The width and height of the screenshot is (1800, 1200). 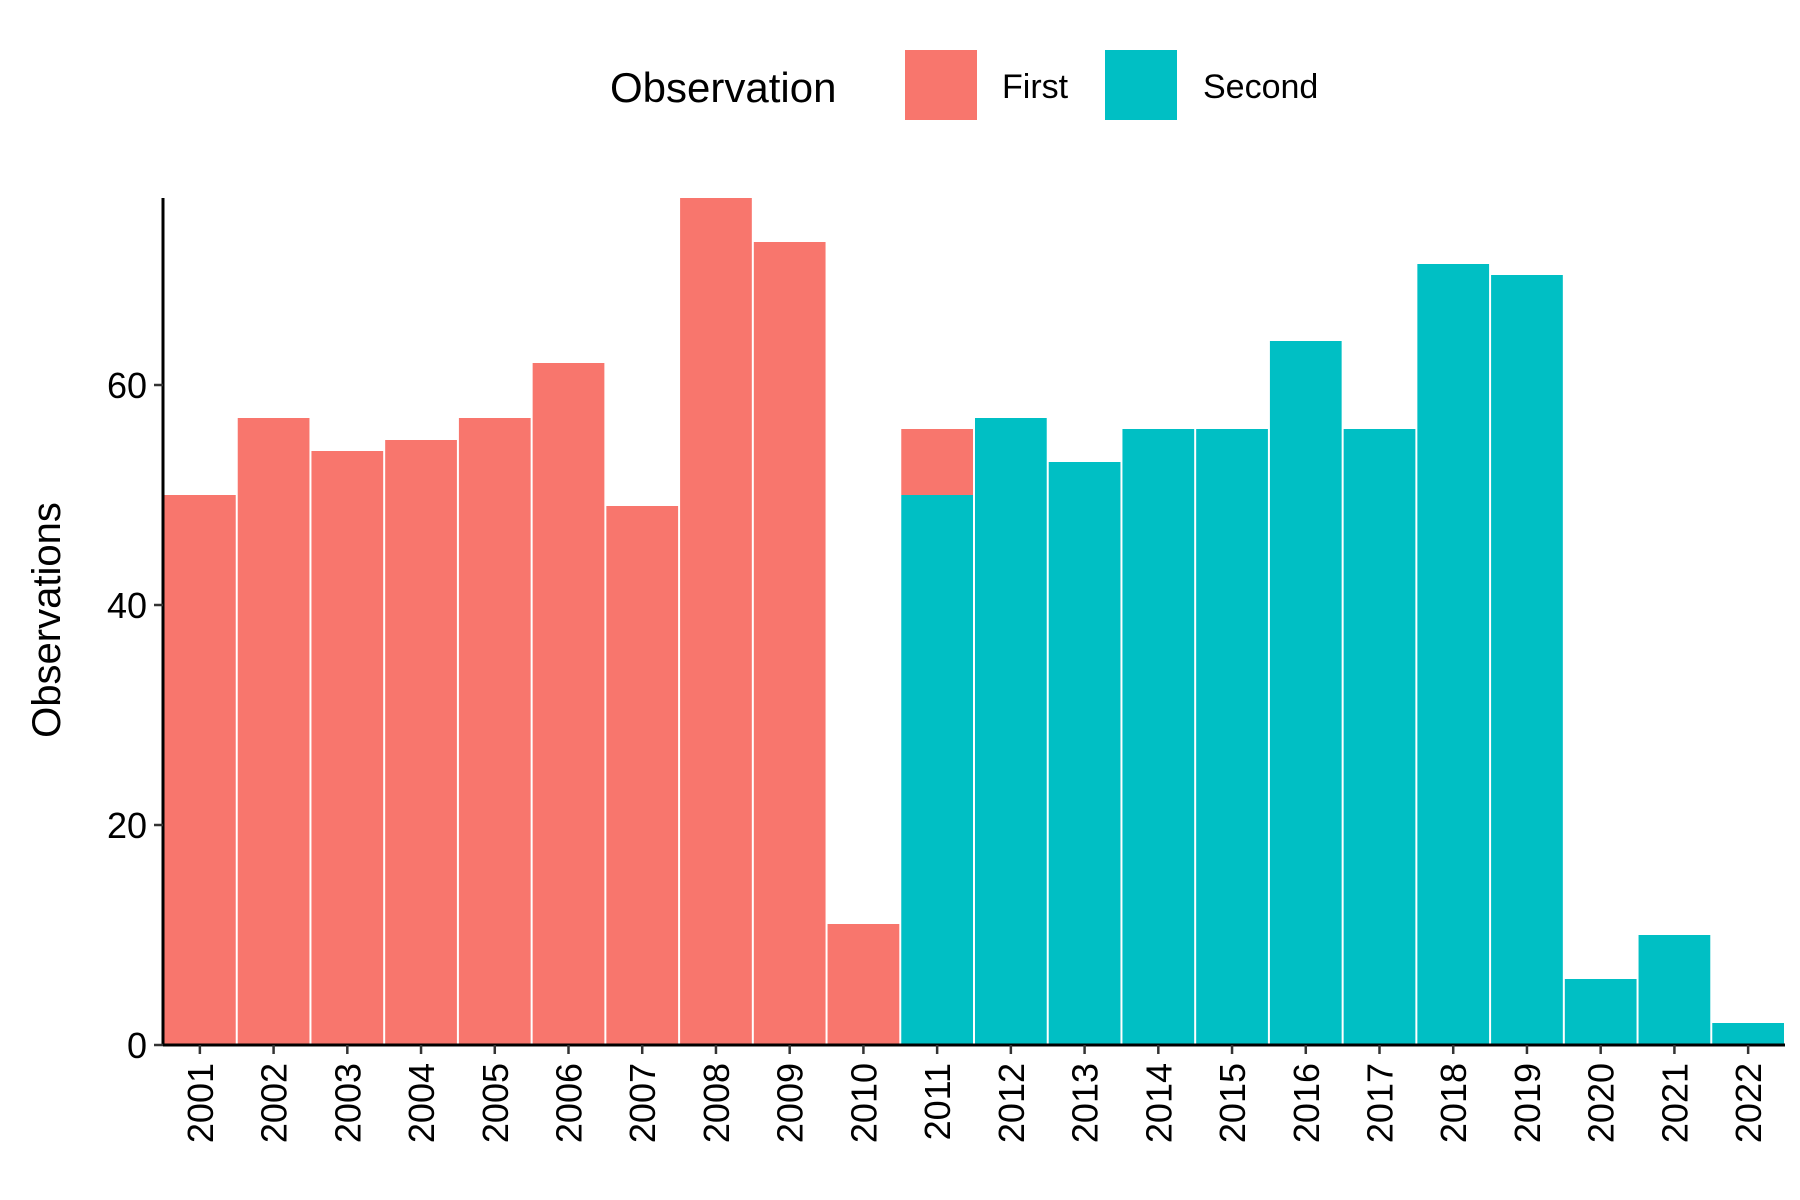 I want to click on x-tick-label-2017: 2017, so click(x=1380, y=1103).